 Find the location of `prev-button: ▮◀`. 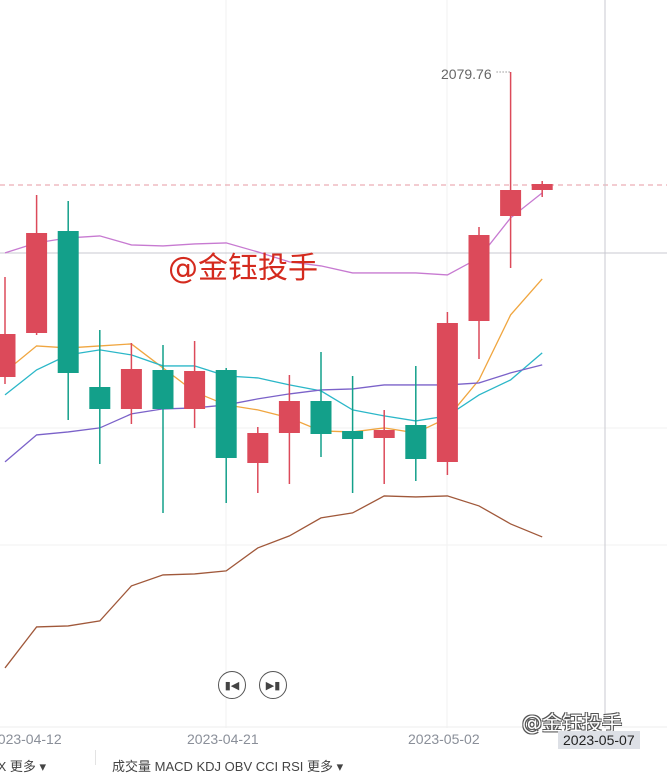

prev-button: ▮◀ is located at coordinates (232, 685).